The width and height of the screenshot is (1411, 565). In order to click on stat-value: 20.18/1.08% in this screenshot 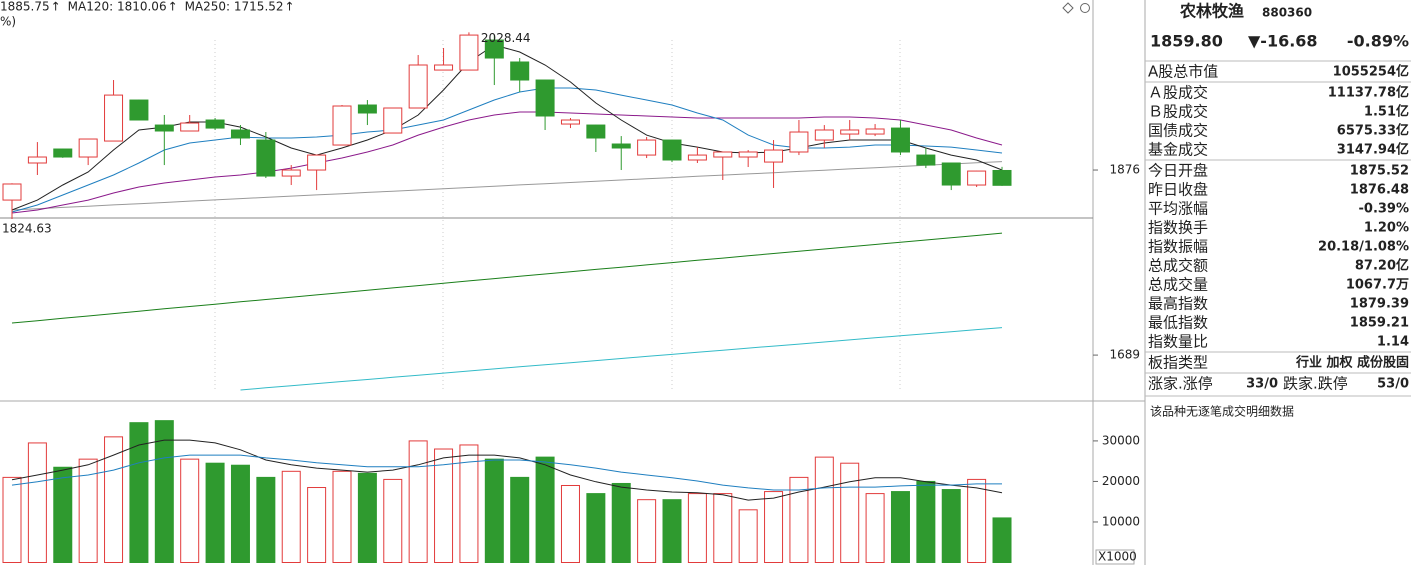, I will do `click(1363, 247)`.